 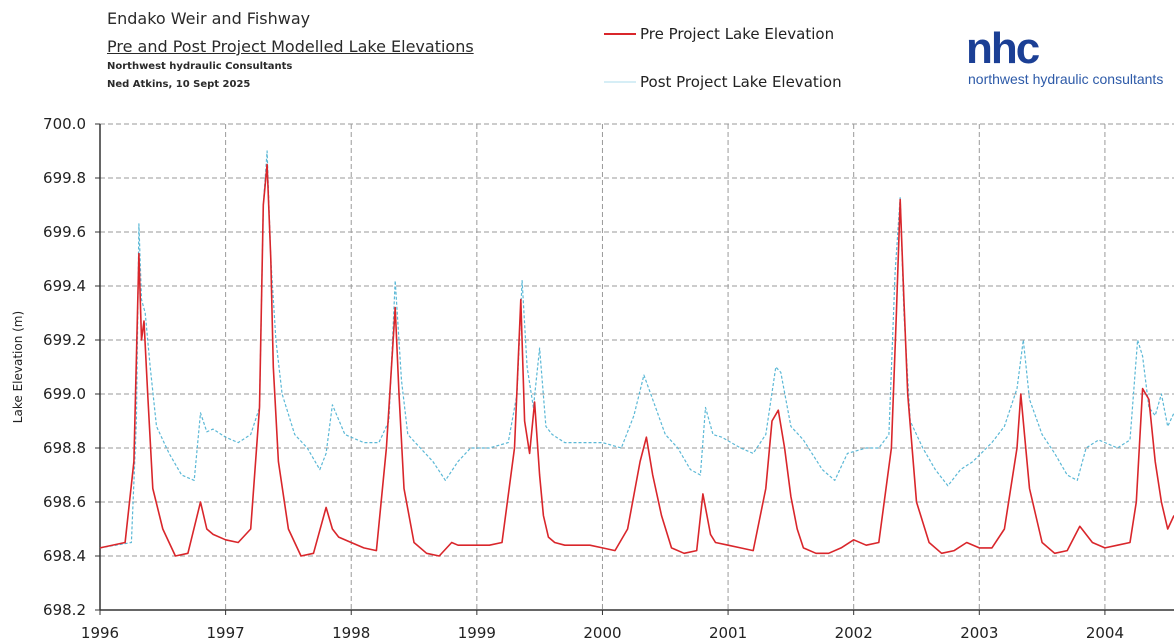 What do you see at coordinates (64, 556) in the screenshot?
I see `y-tick-label: 698.4` at bounding box center [64, 556].